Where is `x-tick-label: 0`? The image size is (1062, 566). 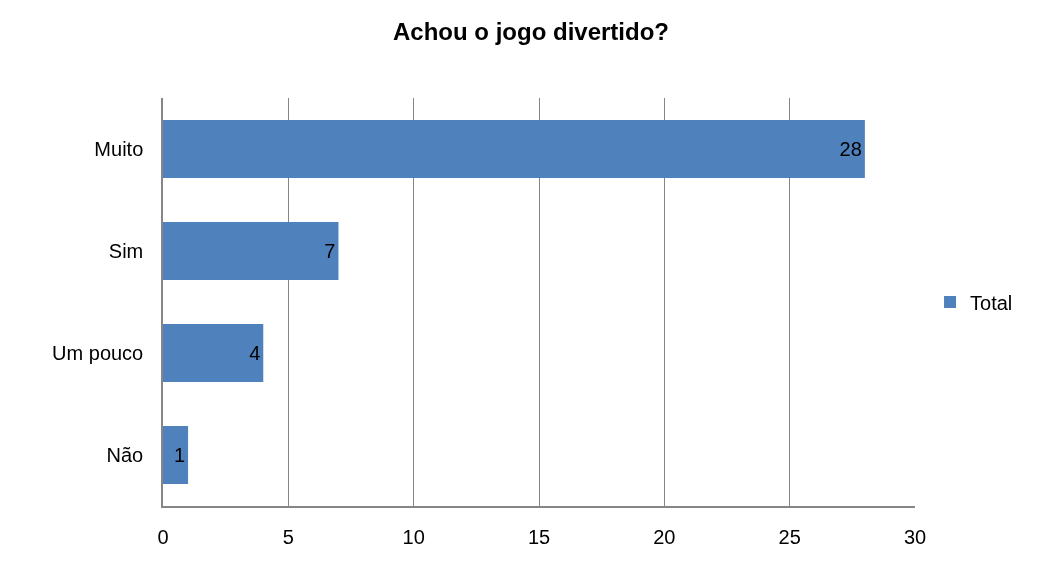 x-tick-label: 0 is located at coordinates (163, 536).